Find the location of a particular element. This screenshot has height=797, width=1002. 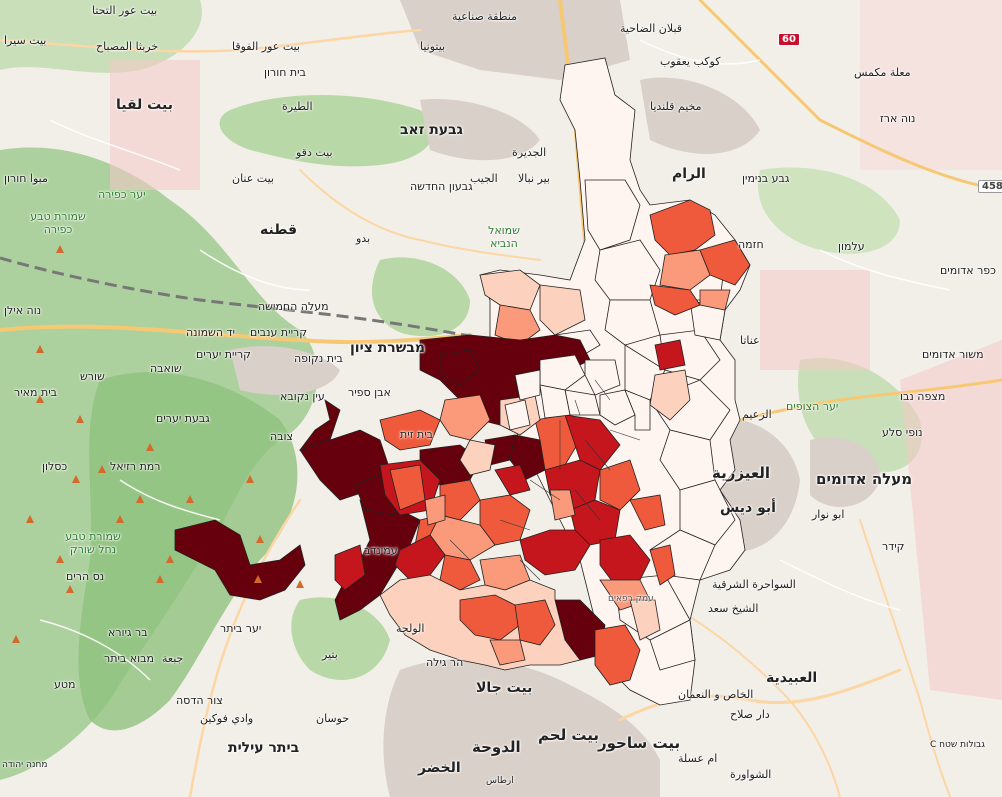

place-label: שורש is located at coordinates (92, 376).